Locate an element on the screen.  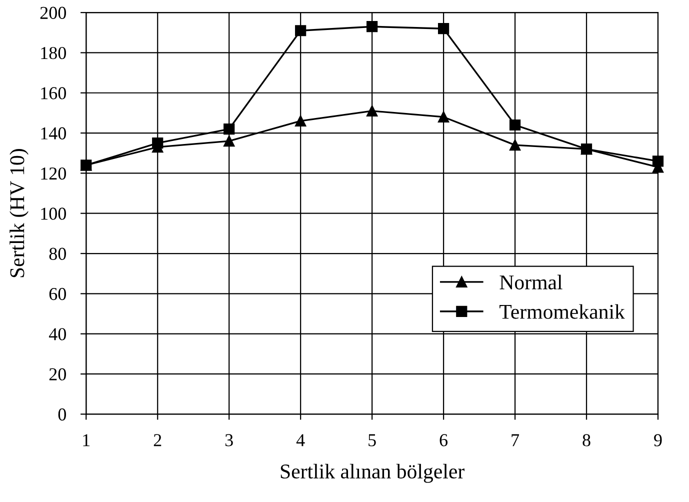
x-tick-label: 6 is located at coordinates (444, 440).